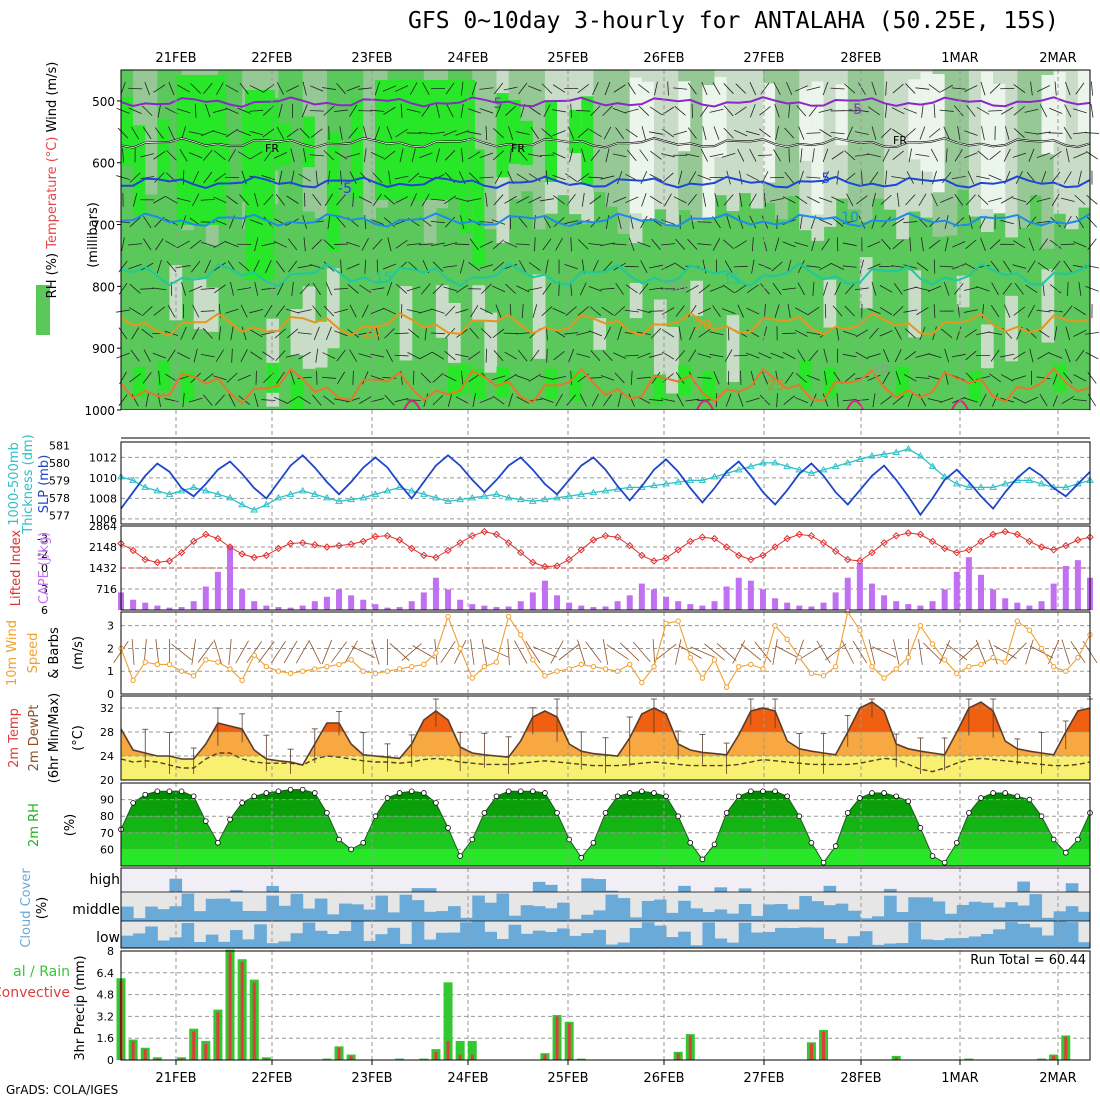 This screenshot has height=1100, width=1100. What do you see at coordinates (106, 589) in the screenshot?
I see `y-tick-label: 716` at bounding box center [106, 589].